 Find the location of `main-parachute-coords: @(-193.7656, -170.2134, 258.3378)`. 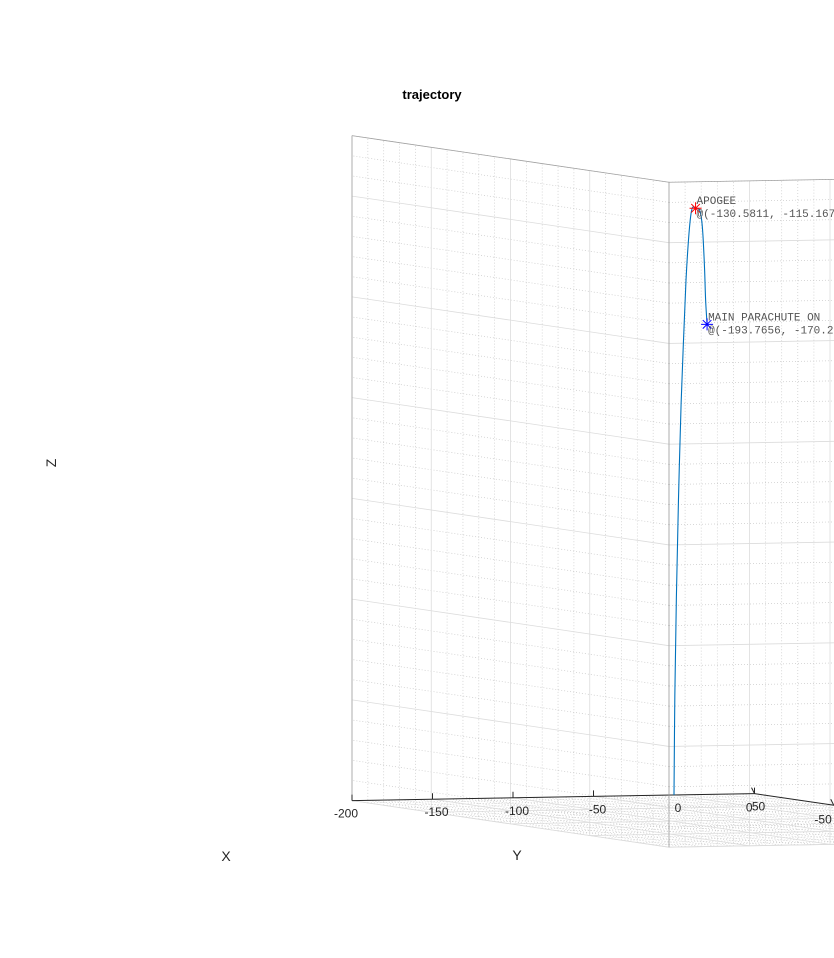

main-parachute-coords: @(-193.7656, -170.2134, 258.3378) is located at coordinates (771, 331).